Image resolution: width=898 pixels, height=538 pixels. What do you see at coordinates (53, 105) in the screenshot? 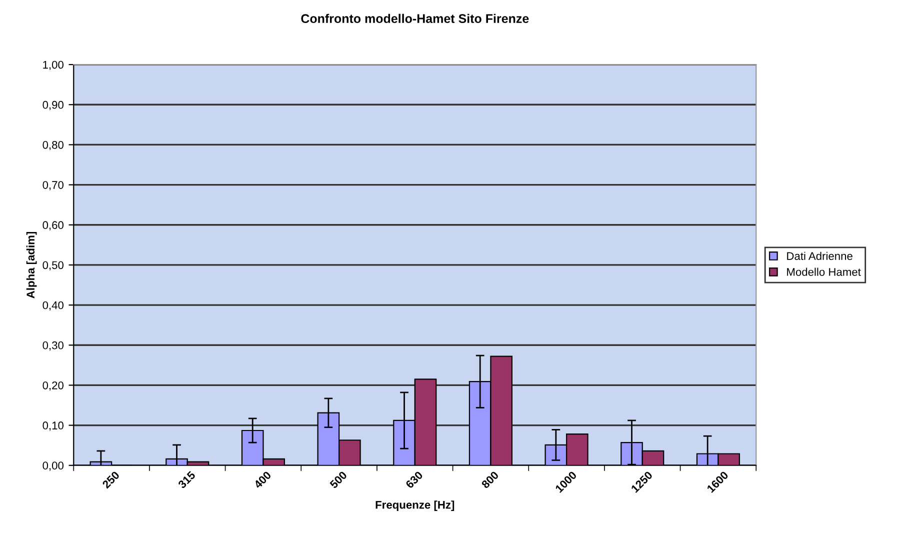
I see `y-tick-label: 0,90` at bounding box center [53, 105].